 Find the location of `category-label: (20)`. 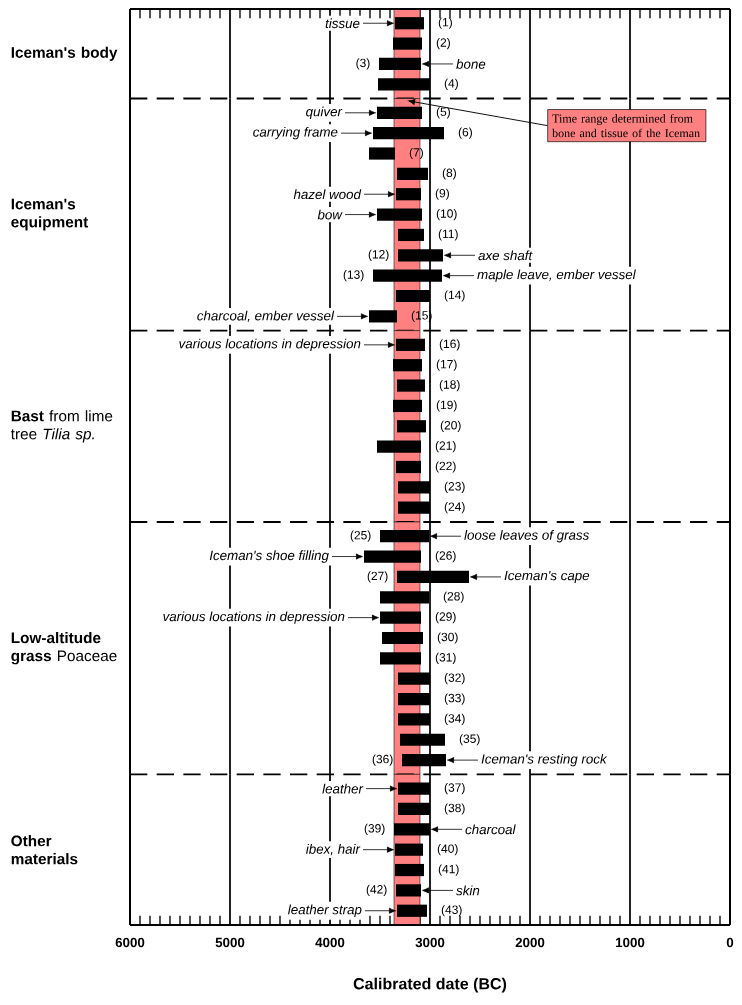

category-label: (20) is located at coordinates (450, 426).